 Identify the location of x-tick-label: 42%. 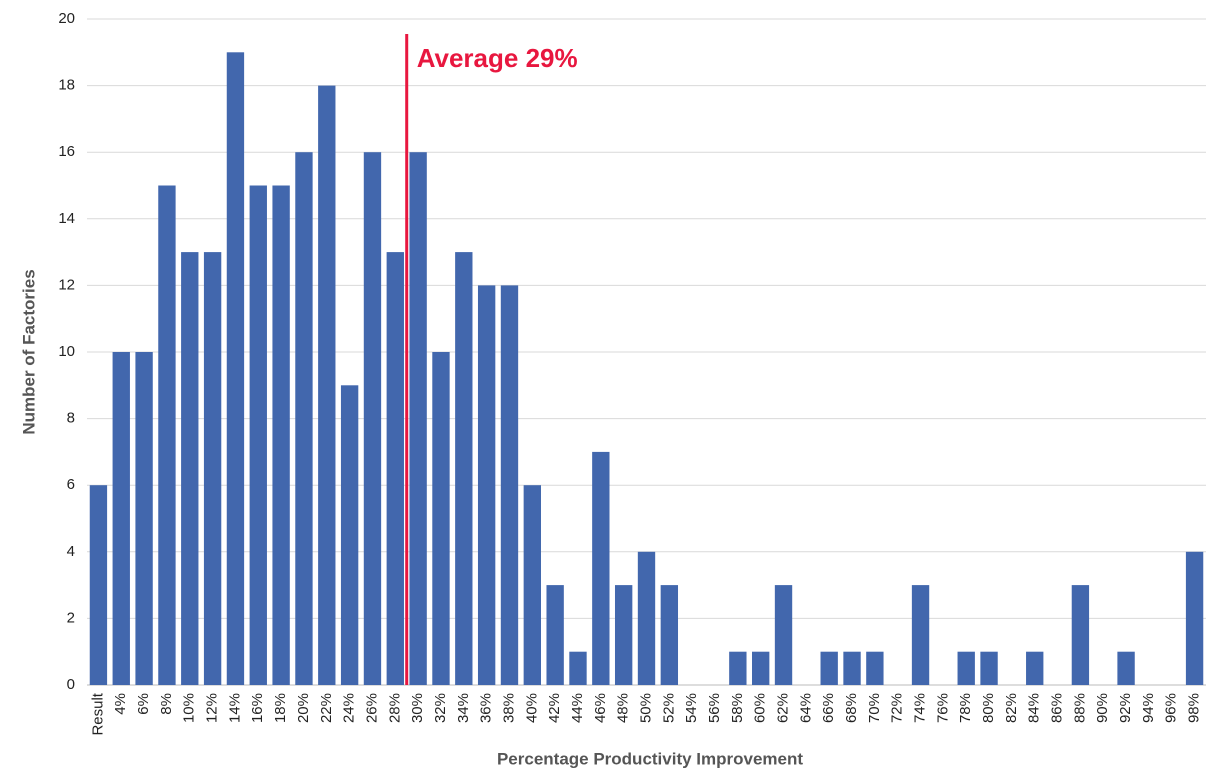
(554, 708).